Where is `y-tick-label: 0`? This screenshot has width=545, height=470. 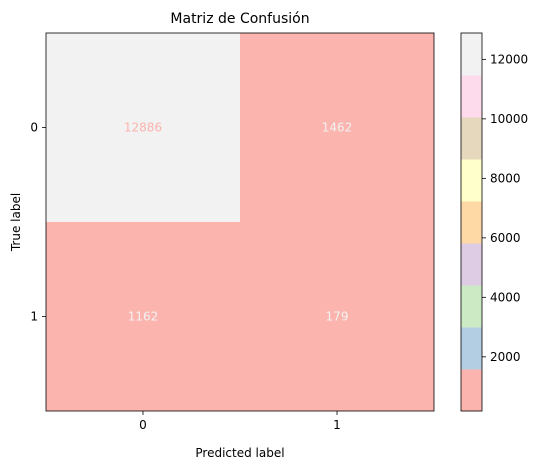 y-tick-label: 0 is located at coordinates (34, 128).